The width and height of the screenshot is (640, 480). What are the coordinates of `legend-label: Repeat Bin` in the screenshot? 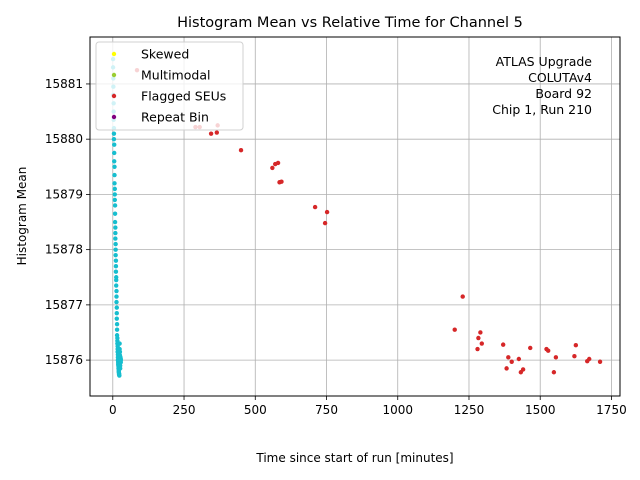 It's located at (175, 117).